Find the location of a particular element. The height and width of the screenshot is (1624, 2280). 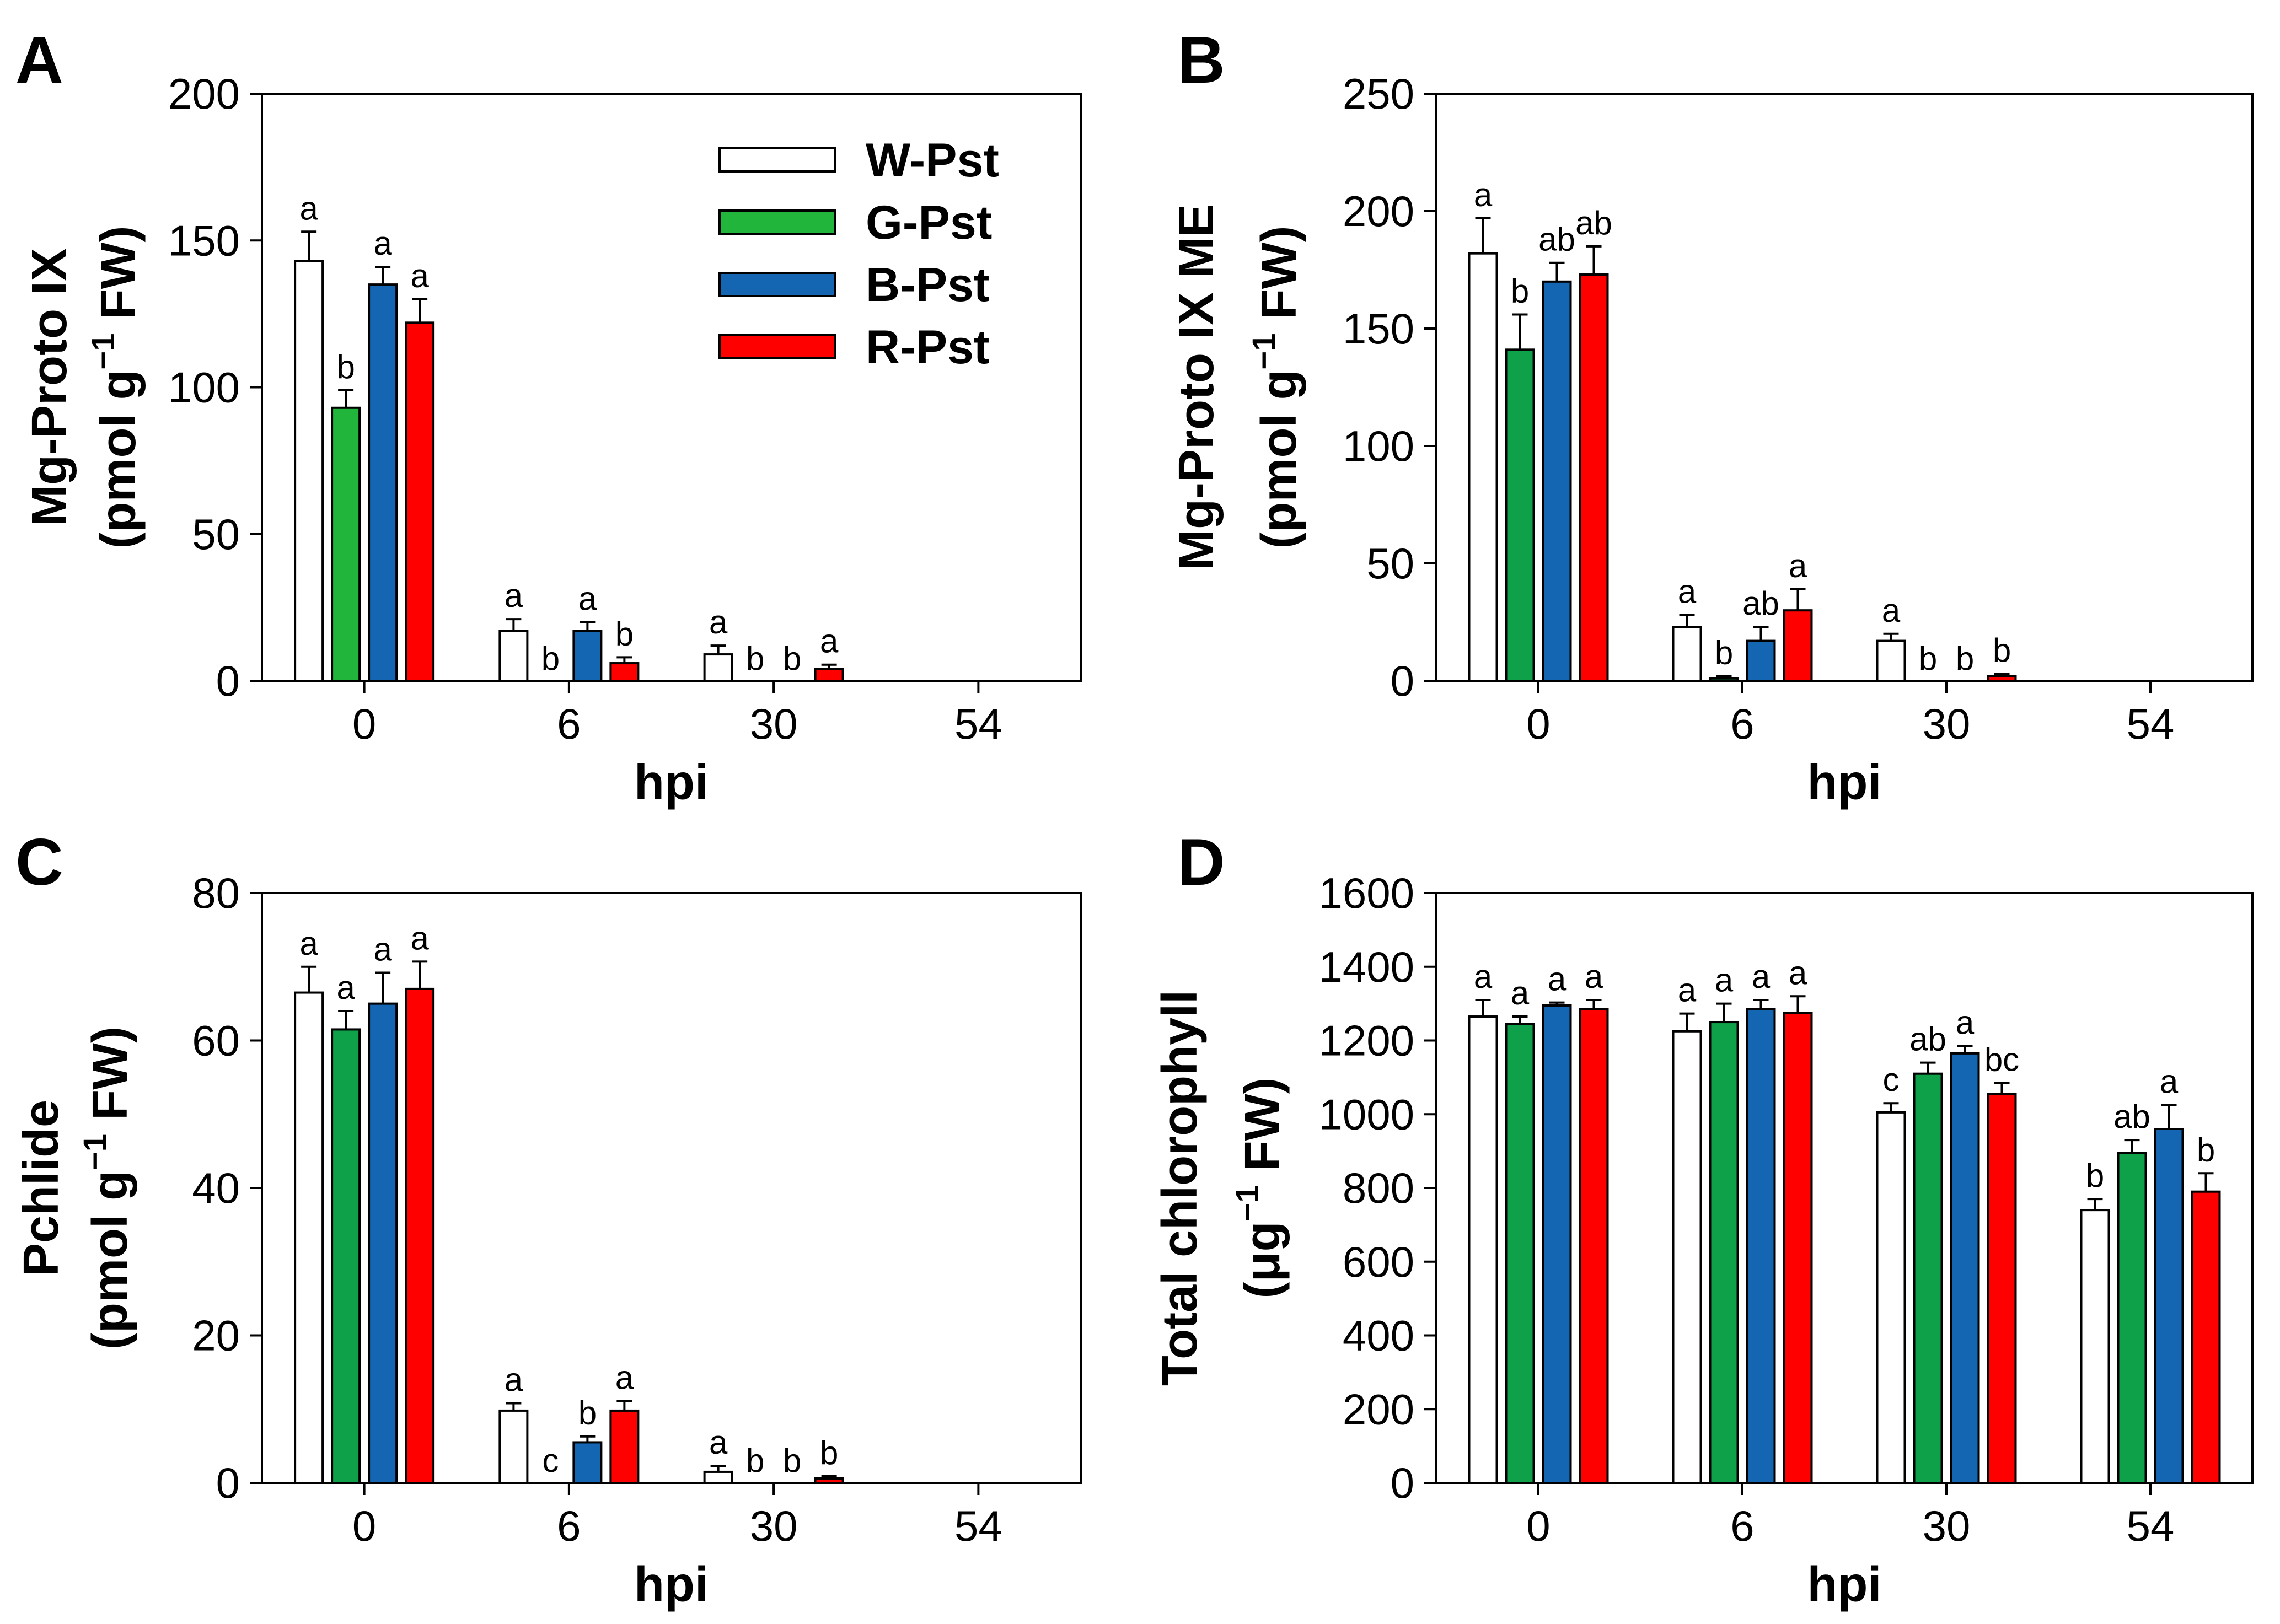

y-tick-label: 50 is located at coordinates (216, 534).